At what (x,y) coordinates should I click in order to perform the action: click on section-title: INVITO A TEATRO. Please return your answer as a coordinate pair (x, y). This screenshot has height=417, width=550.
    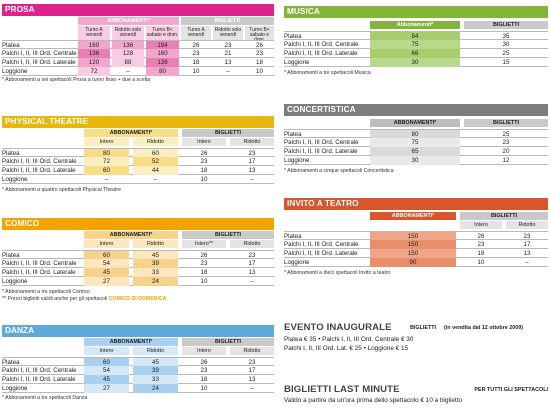
    Looking at the image, I should click on (323, 203).